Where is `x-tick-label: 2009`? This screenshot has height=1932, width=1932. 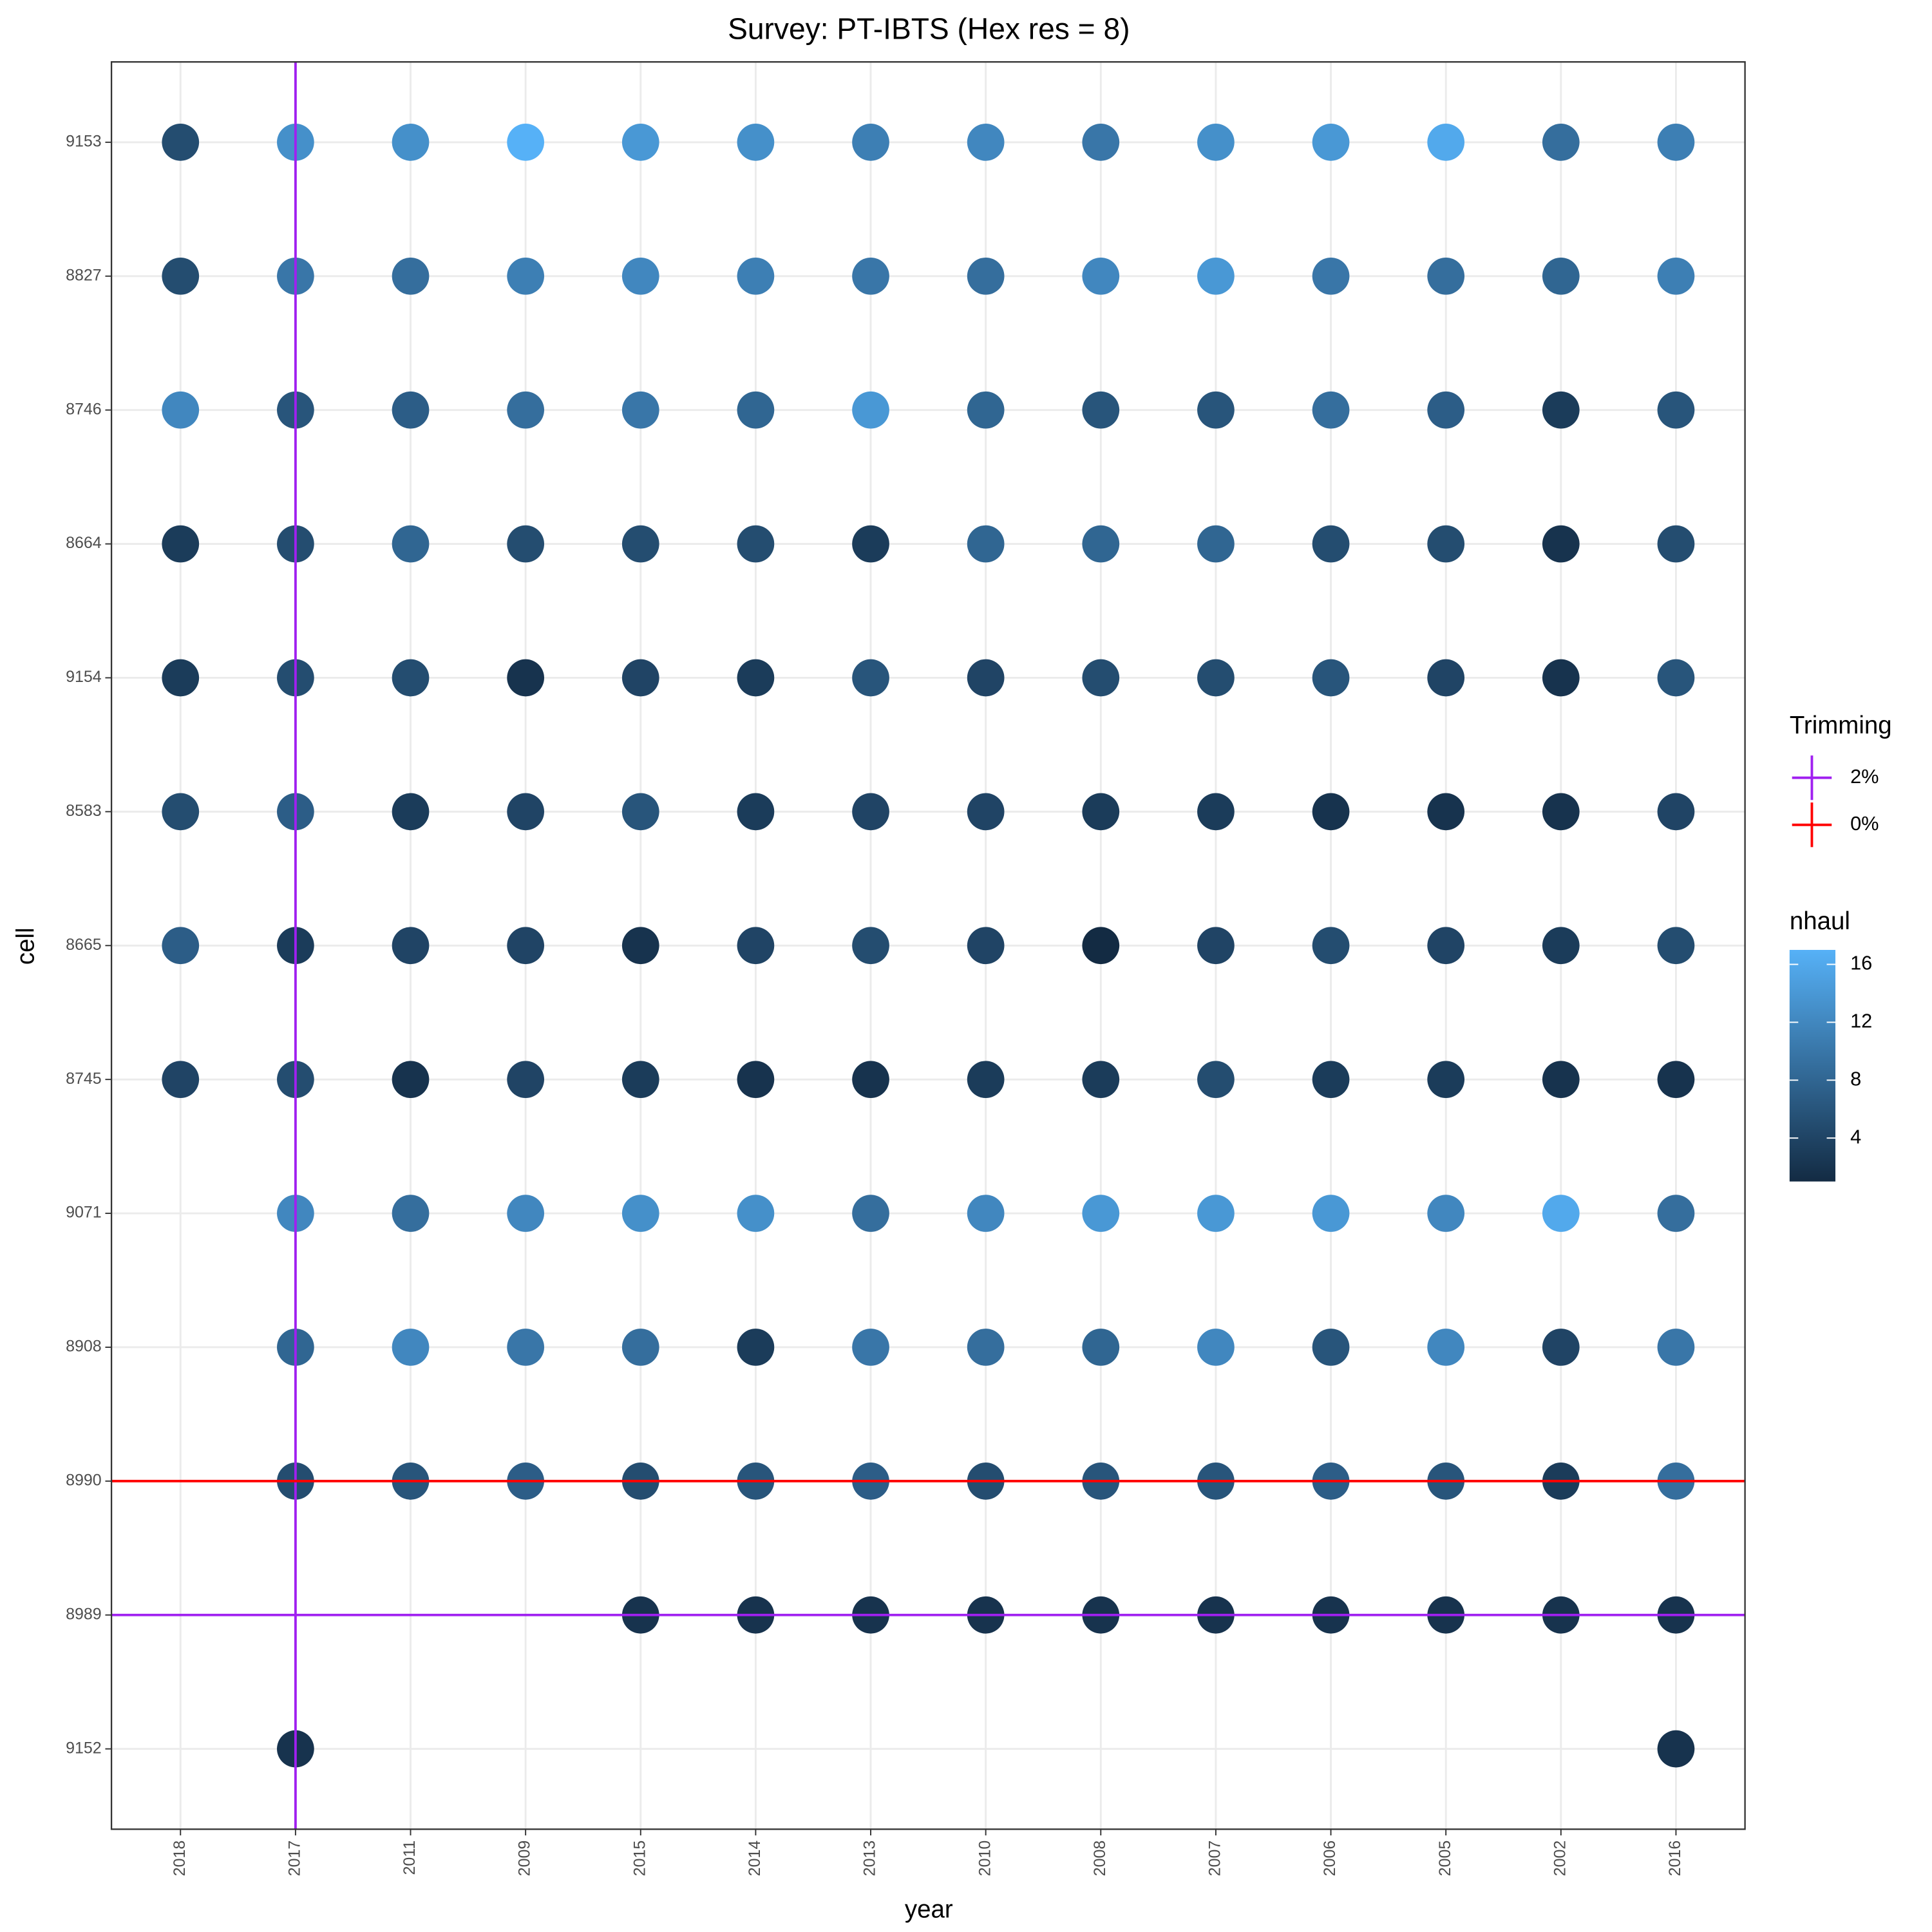
x-tick-label: 2009 is located at coordinates (525, 1859).